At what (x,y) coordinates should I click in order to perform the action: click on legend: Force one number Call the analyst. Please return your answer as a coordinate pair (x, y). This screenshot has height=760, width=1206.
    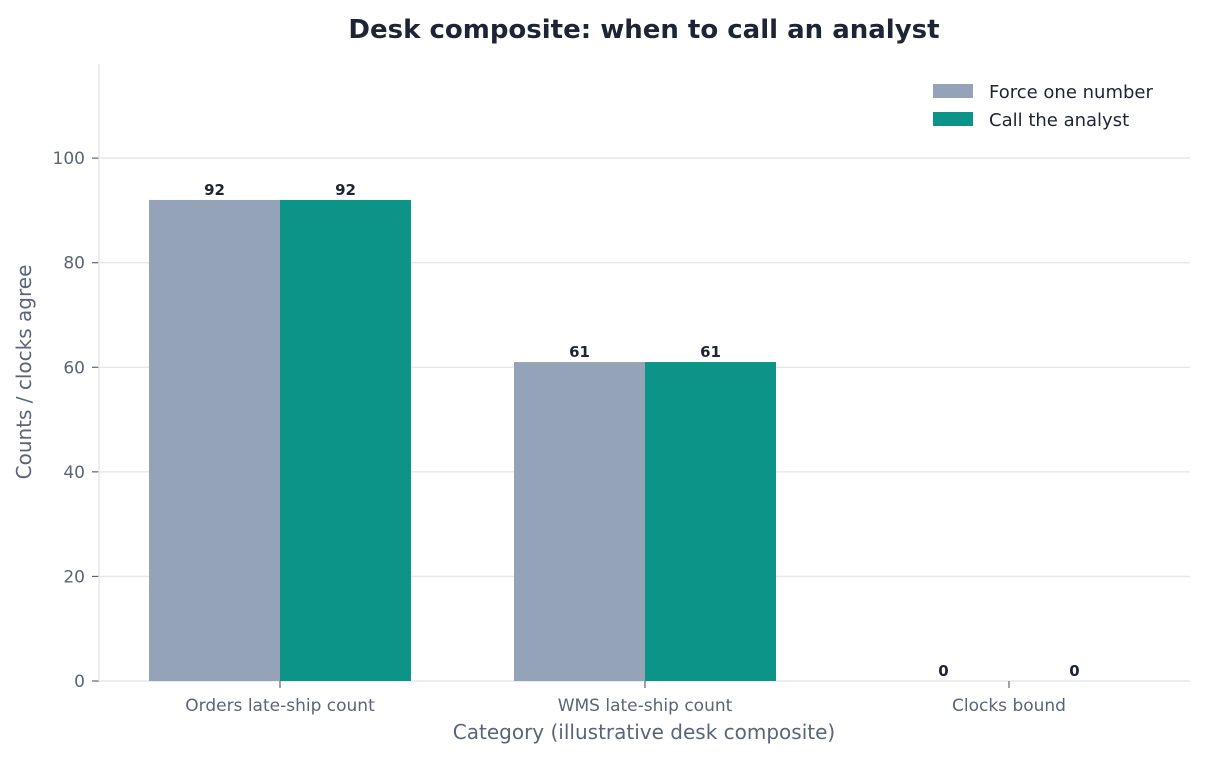
    Looking at the image, I should click on (1043, 106).